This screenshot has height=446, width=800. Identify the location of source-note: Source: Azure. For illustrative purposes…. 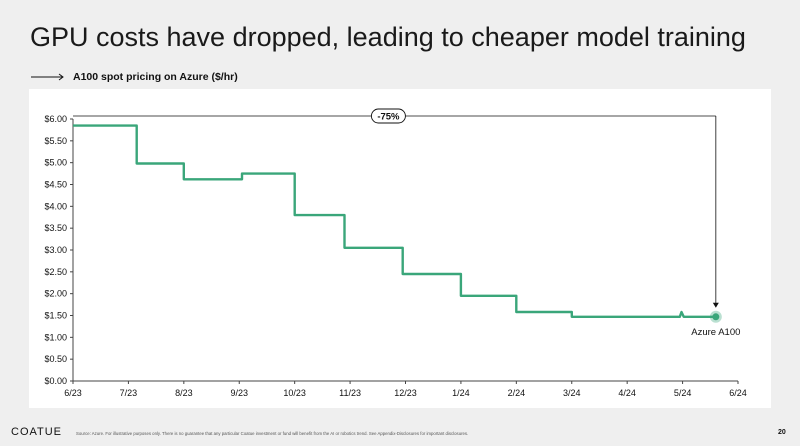
(272, 433).